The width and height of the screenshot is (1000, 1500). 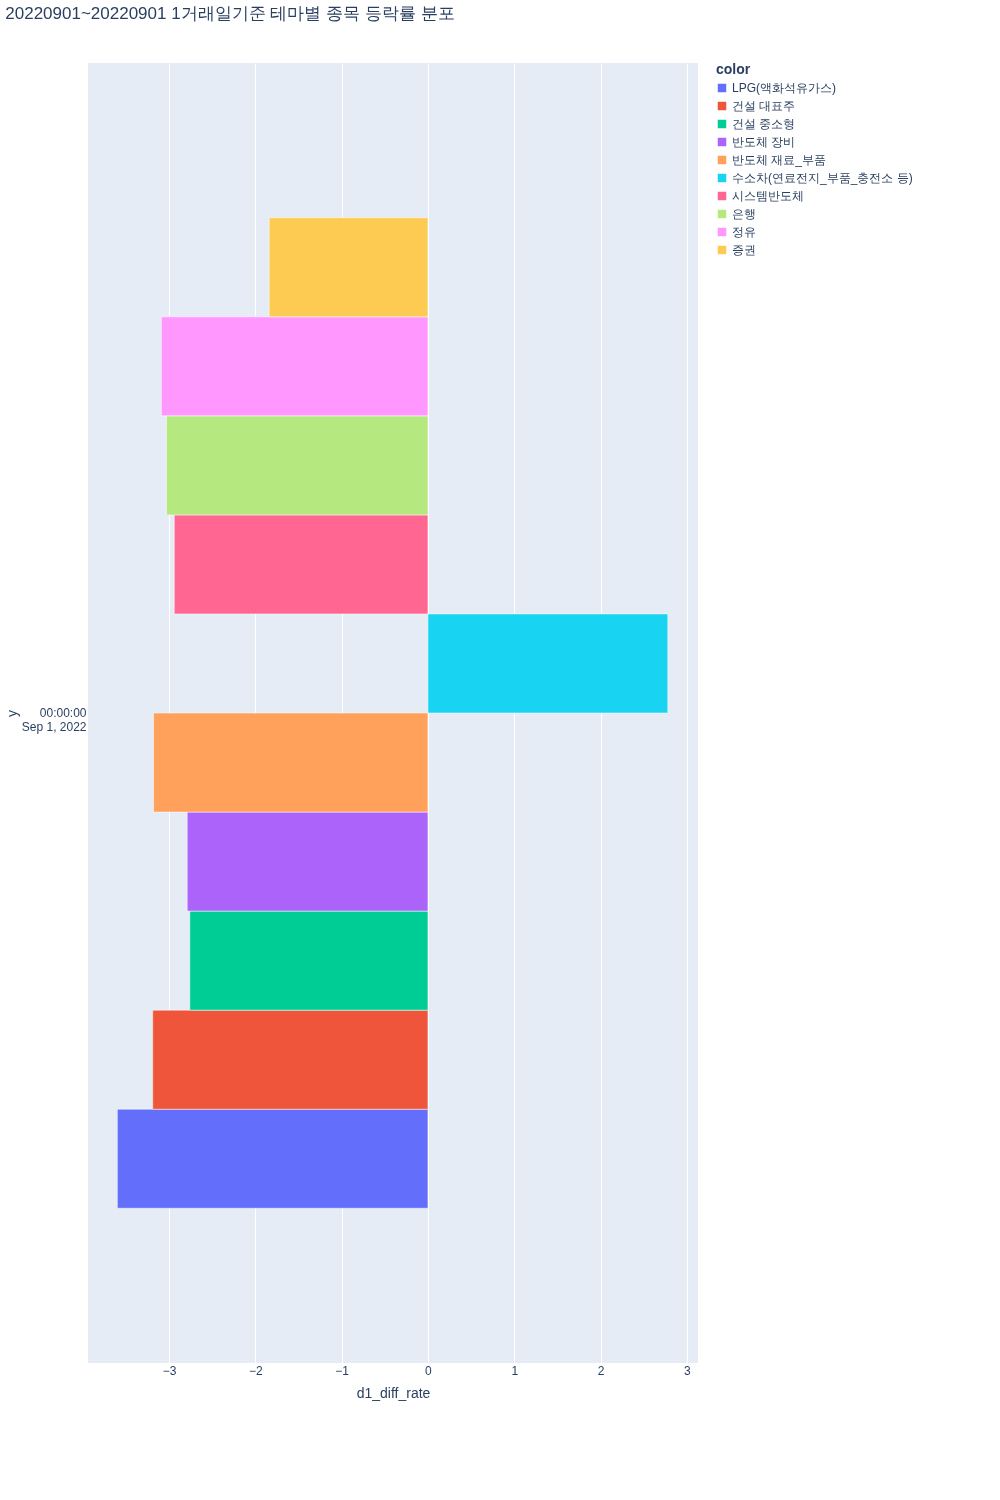 I want to click on legend-label: 반도체 장비, so click(x=764, y=142).